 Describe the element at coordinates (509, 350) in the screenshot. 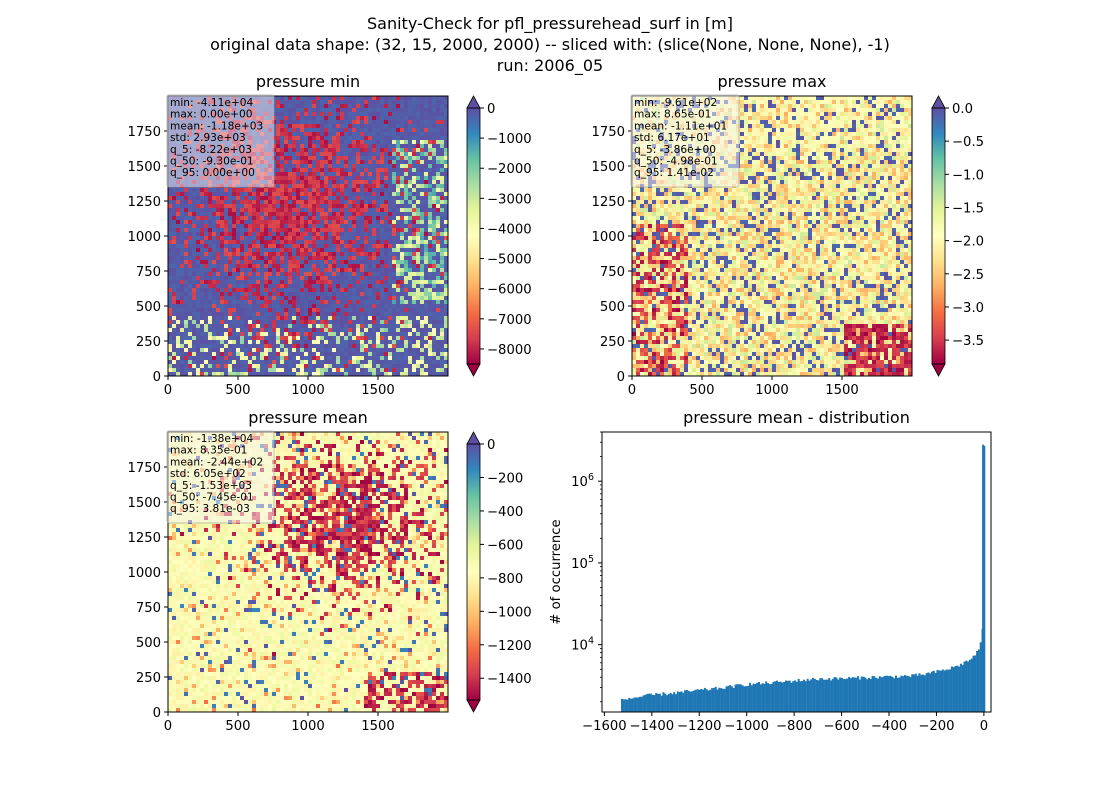

I see `colorbar-tick-label-min-8: −8000` at that location.